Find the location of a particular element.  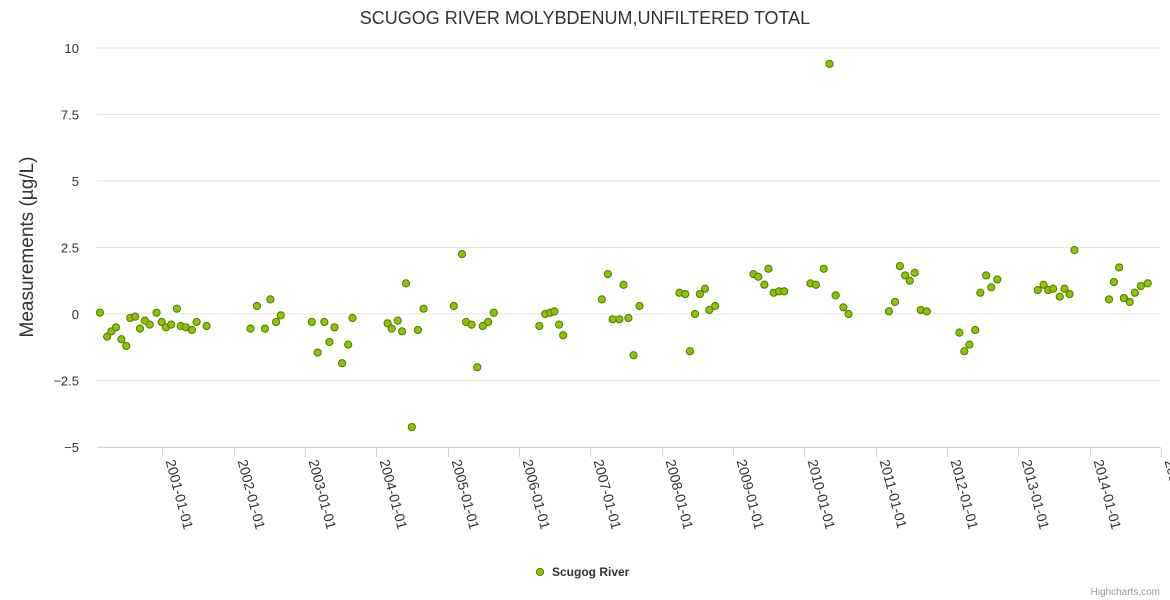

legend-item-scugog-river: Scugog River is located at coordinates (591, 572).